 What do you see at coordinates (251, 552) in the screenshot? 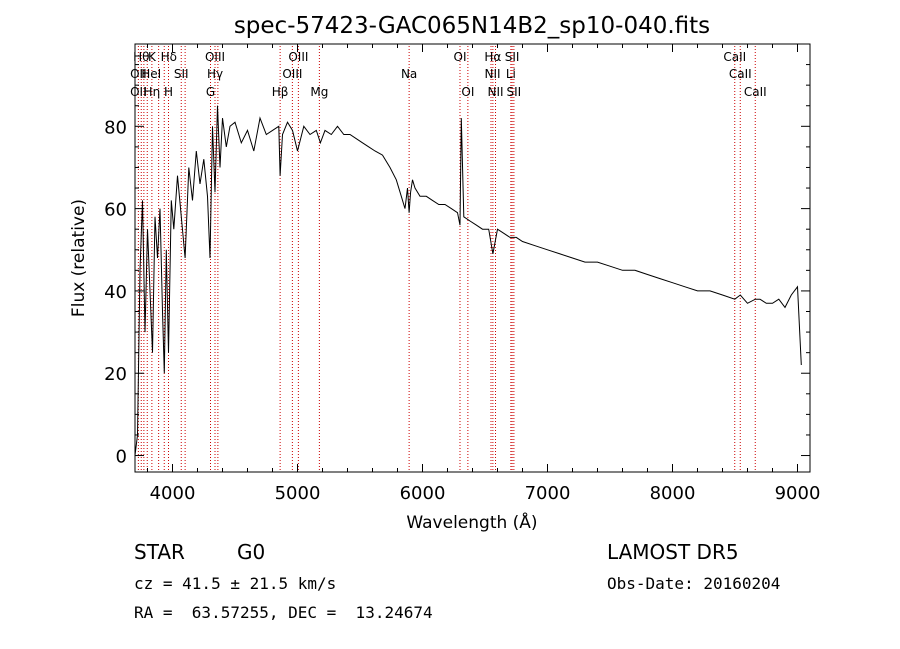
I see `object-subclass: G0` at bounding box center [251, 552].